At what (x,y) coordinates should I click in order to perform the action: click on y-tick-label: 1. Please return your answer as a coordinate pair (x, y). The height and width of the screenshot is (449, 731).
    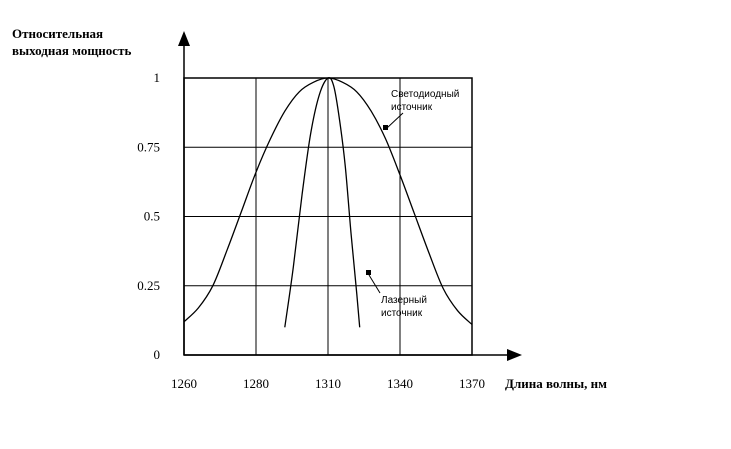
    Looking at the image, I should click on (157, 77).